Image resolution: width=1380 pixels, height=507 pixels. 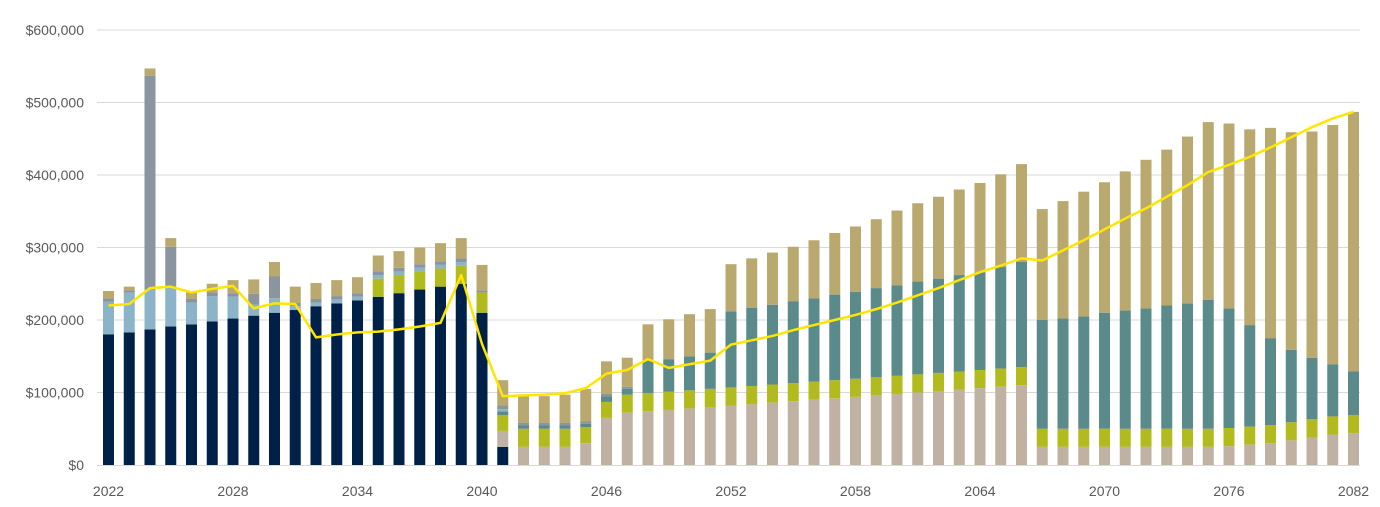 What do you see at coordinates (232, 491) in the screenshot?
I see `x-tick-label: 2028` at bounding box center [232, 491].